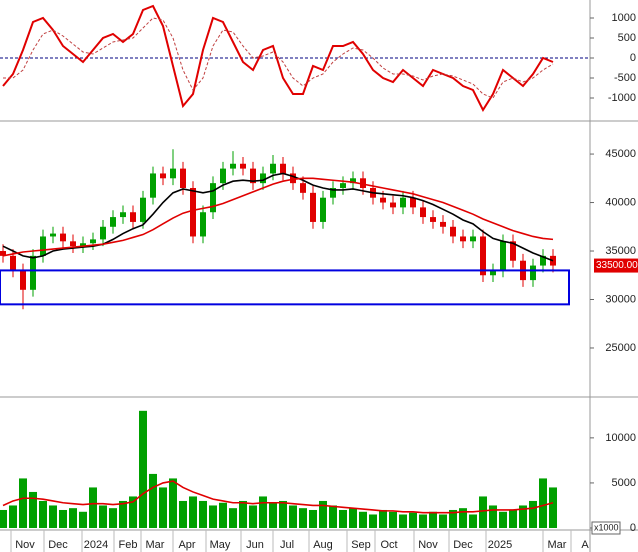 The height and width of the screenshot is (552, 638). Describe the element at coordinates (220, 545) in the screenshot. I see `x-tick-label: May` at that location.